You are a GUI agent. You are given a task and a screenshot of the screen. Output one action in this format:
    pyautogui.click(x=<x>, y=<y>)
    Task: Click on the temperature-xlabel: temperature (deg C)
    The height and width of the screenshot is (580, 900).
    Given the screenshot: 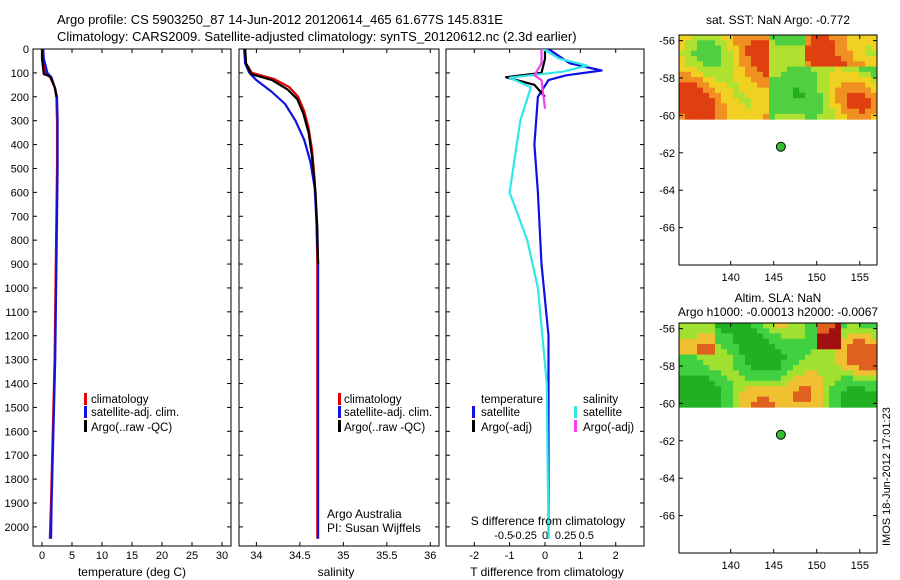 What is the action you would take?
    pyautogui.click(x=132, y=572)
    